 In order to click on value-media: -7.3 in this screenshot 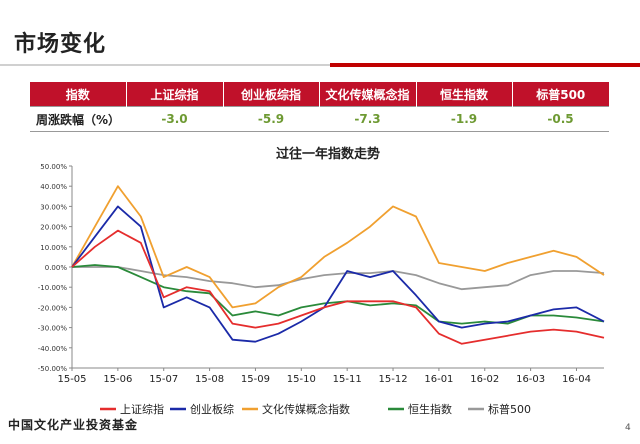, I will do `click(367, 119)`.